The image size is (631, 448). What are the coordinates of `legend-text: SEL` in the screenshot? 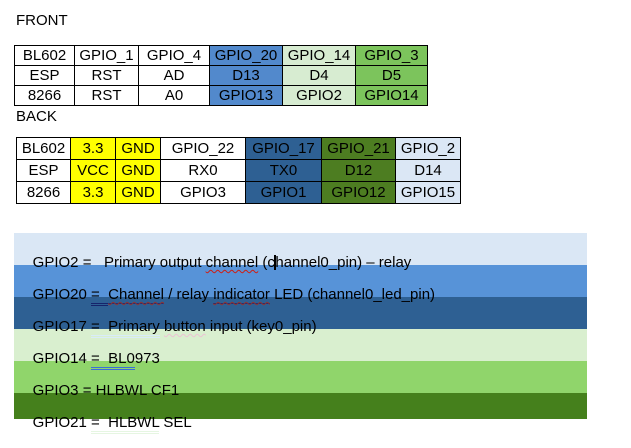 It's located at (175, 422).